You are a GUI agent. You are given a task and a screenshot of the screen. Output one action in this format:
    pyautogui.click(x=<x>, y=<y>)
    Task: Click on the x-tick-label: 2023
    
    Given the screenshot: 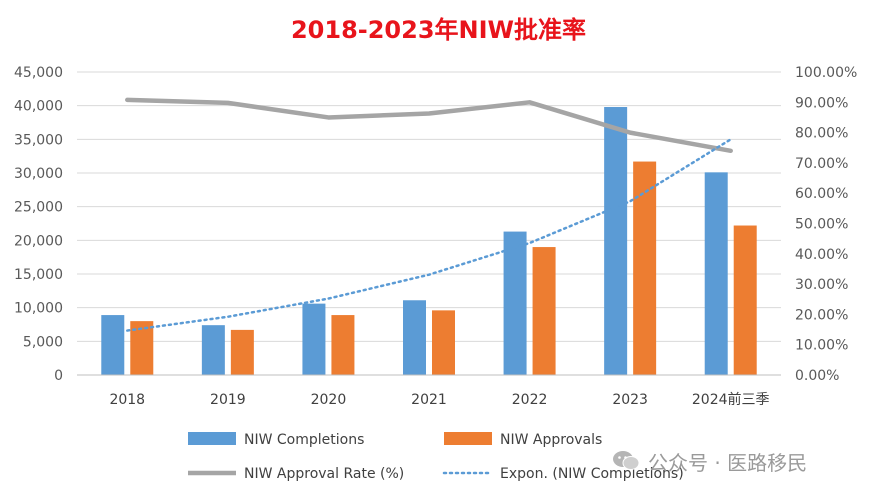 What is the action you would take?
    pyautogui.click(x=630, y=400)
    